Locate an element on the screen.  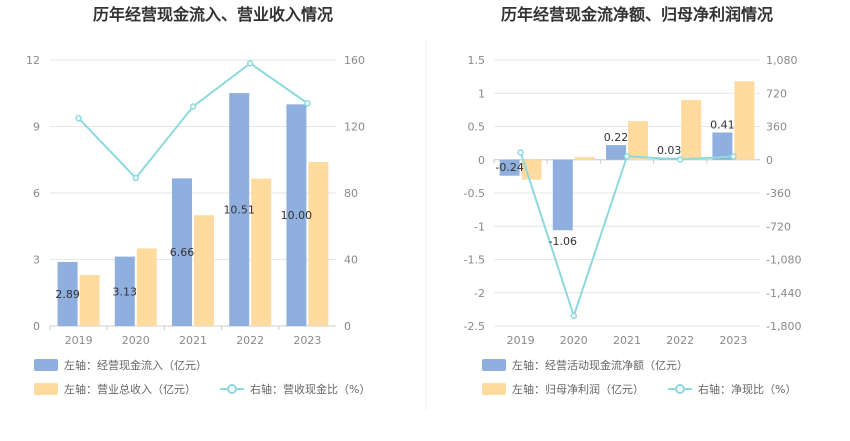
legend-label: 左轴：经营现金流入（亿元） is located at coordinates (135, 365).